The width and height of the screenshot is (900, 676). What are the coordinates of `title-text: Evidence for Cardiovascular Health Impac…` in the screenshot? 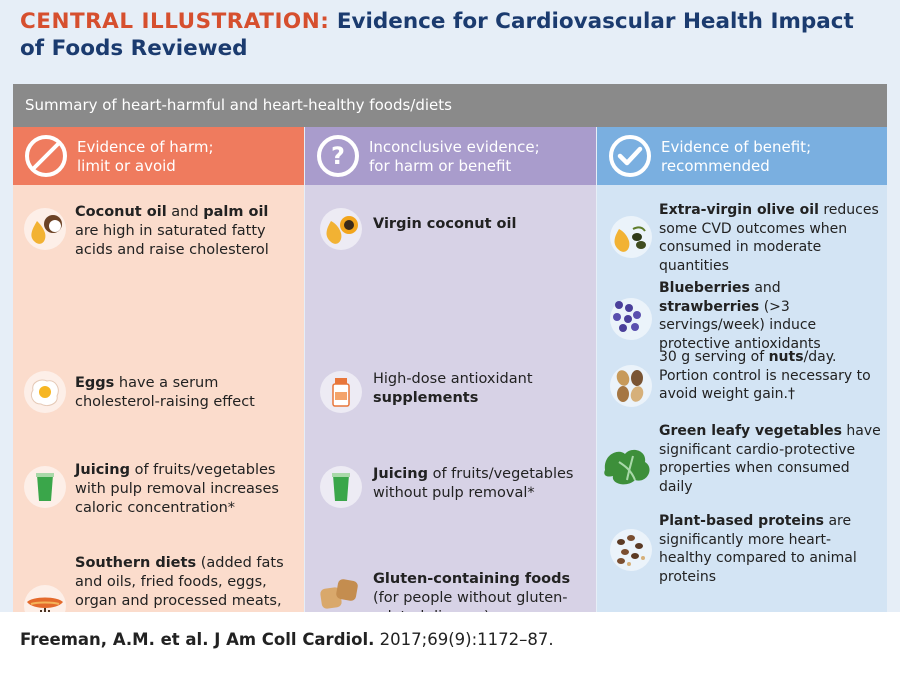 It's located at (437, 35).